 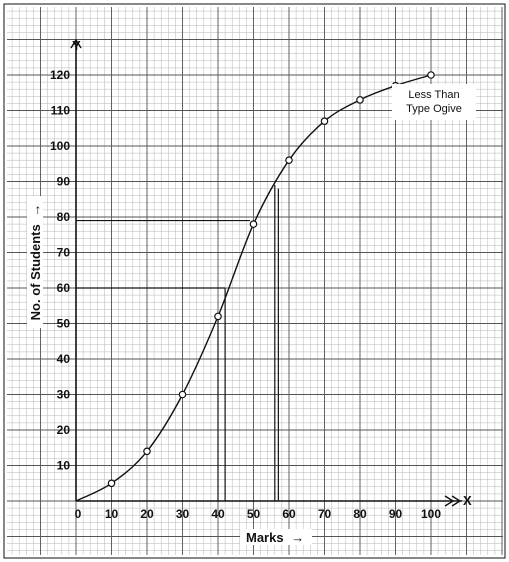 What do you see at coordinates (64, 430) in the screenshot?
I see `y-tick-label: 20` at bounding box center [64, 430].